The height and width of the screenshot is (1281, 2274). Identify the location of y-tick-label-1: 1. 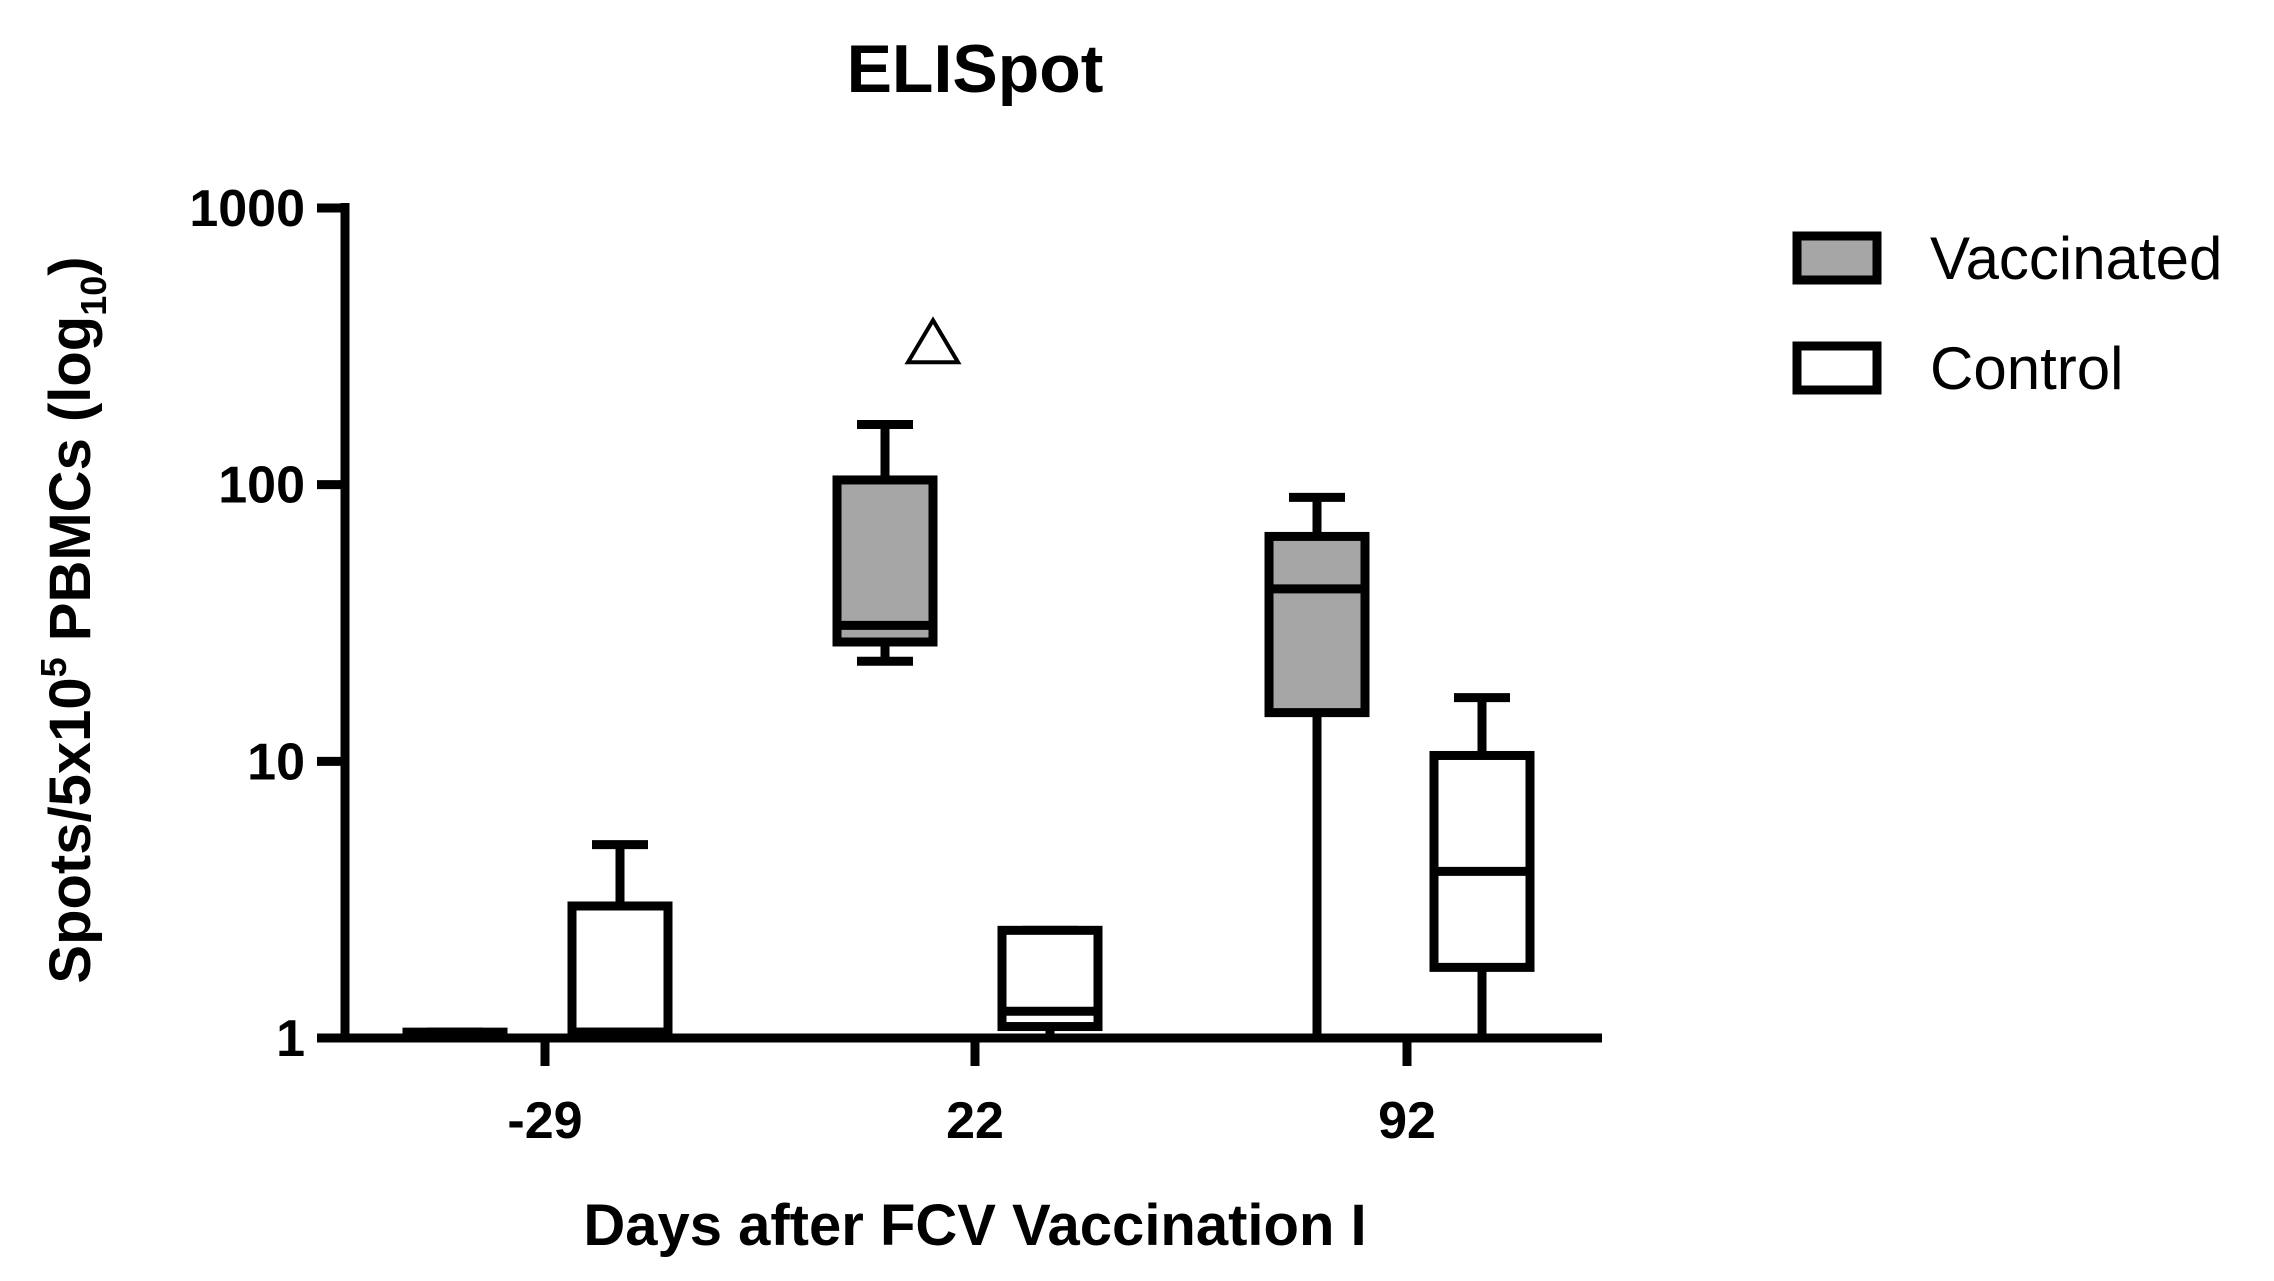
(290, 1039).